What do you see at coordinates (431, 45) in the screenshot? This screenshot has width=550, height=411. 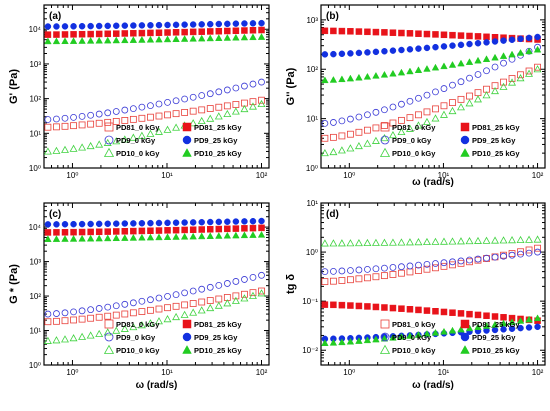 I see `series-pd9-25-kgy` at bounding box center [431, 45].